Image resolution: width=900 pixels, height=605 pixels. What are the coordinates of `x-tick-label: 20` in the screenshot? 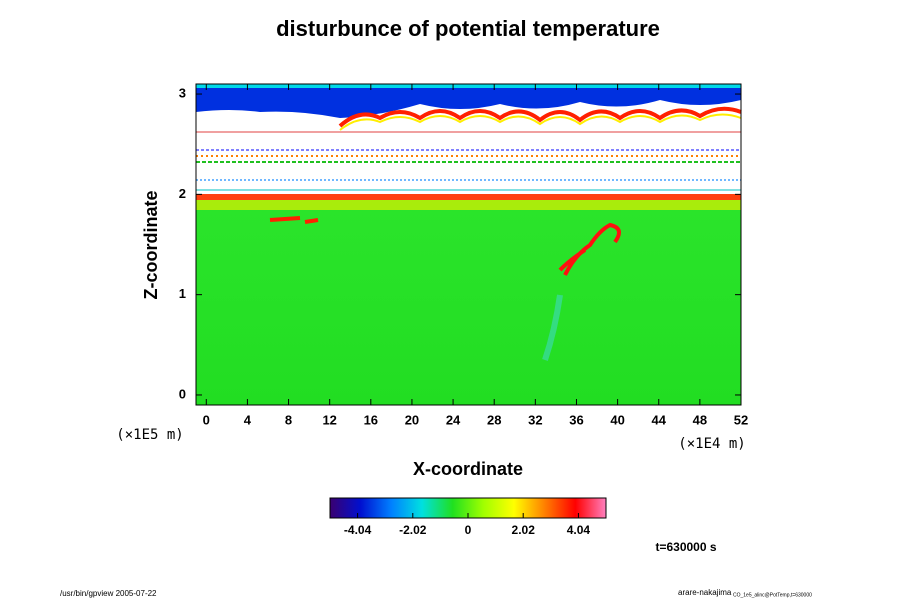 It's located at (412, 419).